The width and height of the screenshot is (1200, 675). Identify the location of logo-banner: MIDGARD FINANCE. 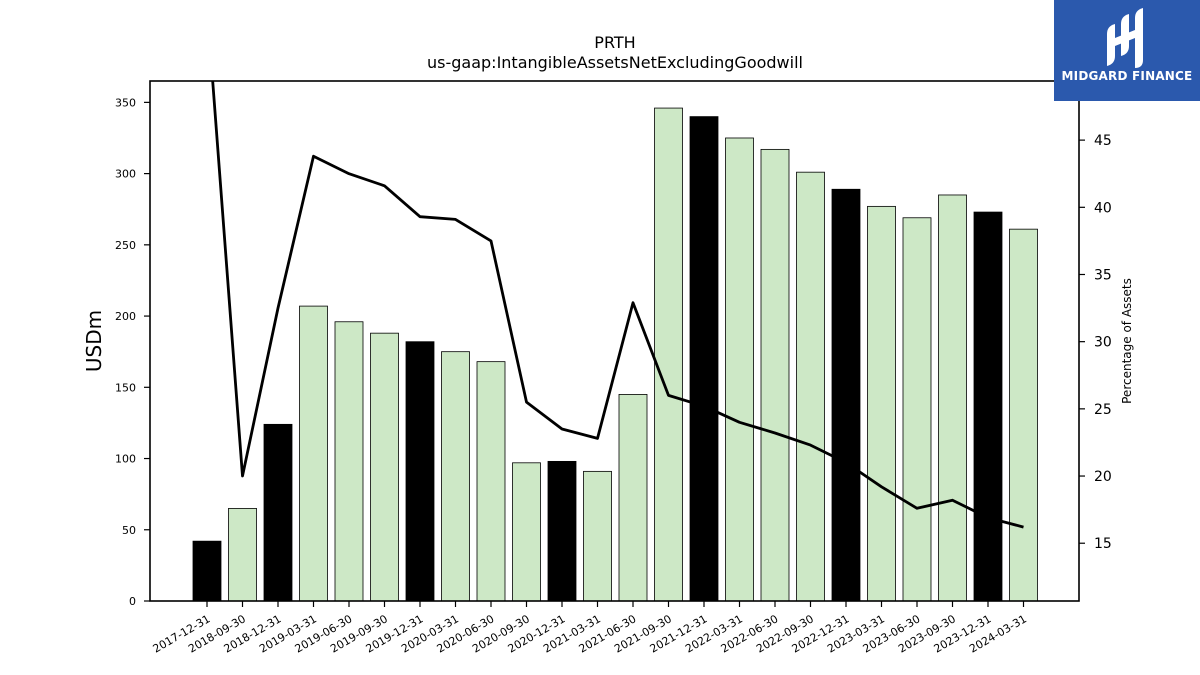
(1127, 50).